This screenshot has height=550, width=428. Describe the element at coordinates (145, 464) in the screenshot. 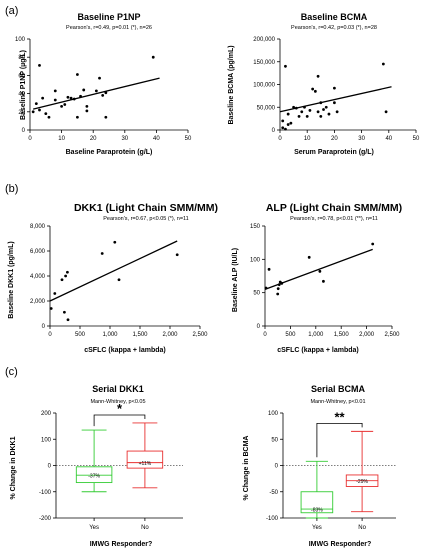

I see `median-label: +11%` at that location.